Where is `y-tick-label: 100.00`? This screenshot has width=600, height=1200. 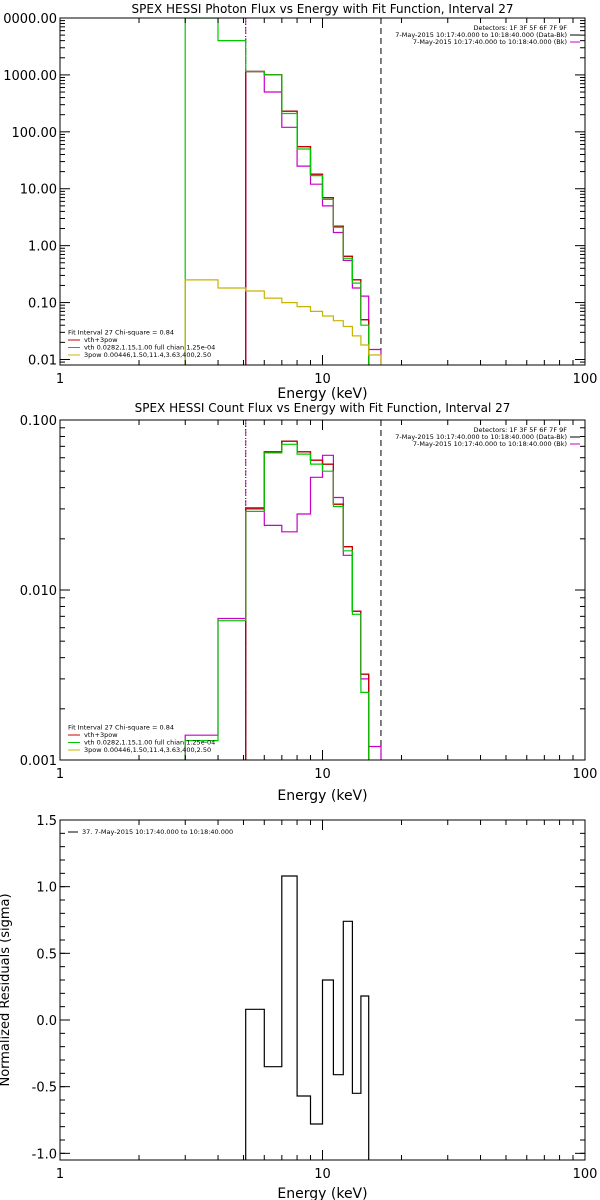
y-tick-label: 100.00 is located at coordinates (35, 133).